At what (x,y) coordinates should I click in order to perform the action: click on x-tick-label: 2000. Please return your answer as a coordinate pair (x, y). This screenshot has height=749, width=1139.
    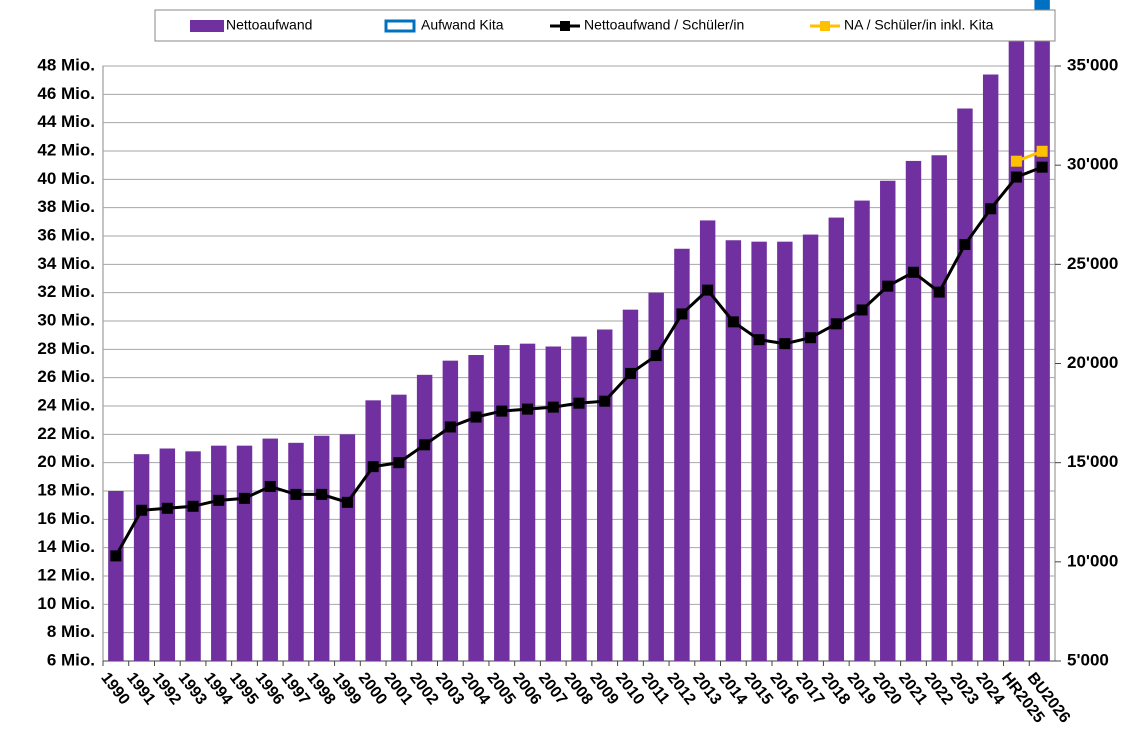
    Looking at the image, I should click on (372, 689).